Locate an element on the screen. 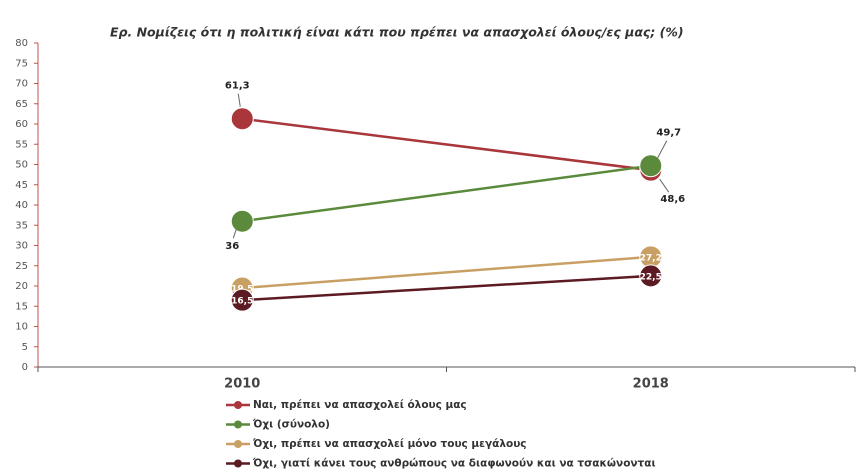  y-tick-label: 55 is located at coordinates (21, 144).